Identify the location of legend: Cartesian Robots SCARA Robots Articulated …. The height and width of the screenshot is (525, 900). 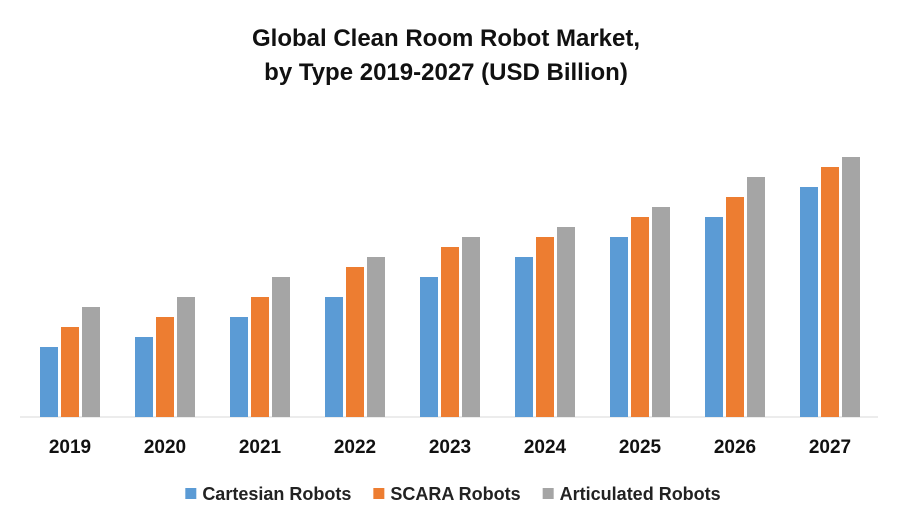
(453, 494).